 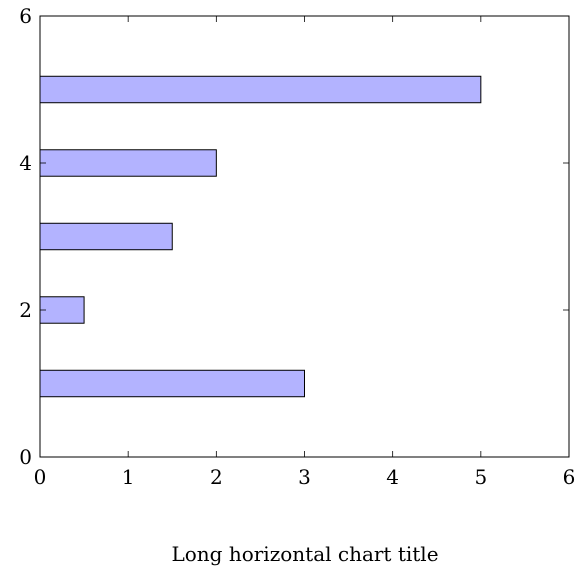 What do you see at coordinates (304, 554) in the screenshot?
I see `x-axis-title: Long horizontal chart title` at bounding box center [304, 554].